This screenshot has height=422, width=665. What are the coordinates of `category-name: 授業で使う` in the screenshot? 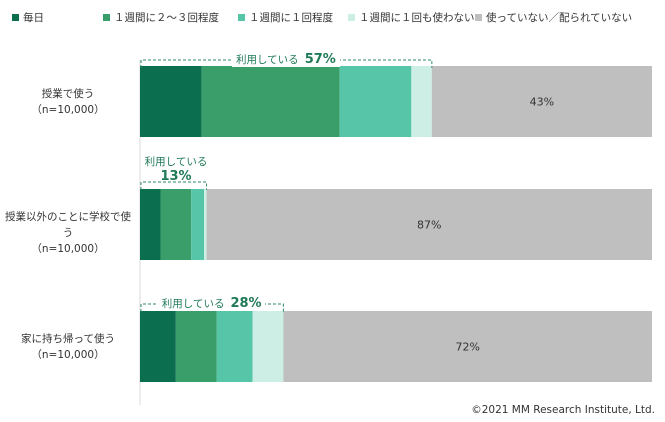 It's located at (68, 93).